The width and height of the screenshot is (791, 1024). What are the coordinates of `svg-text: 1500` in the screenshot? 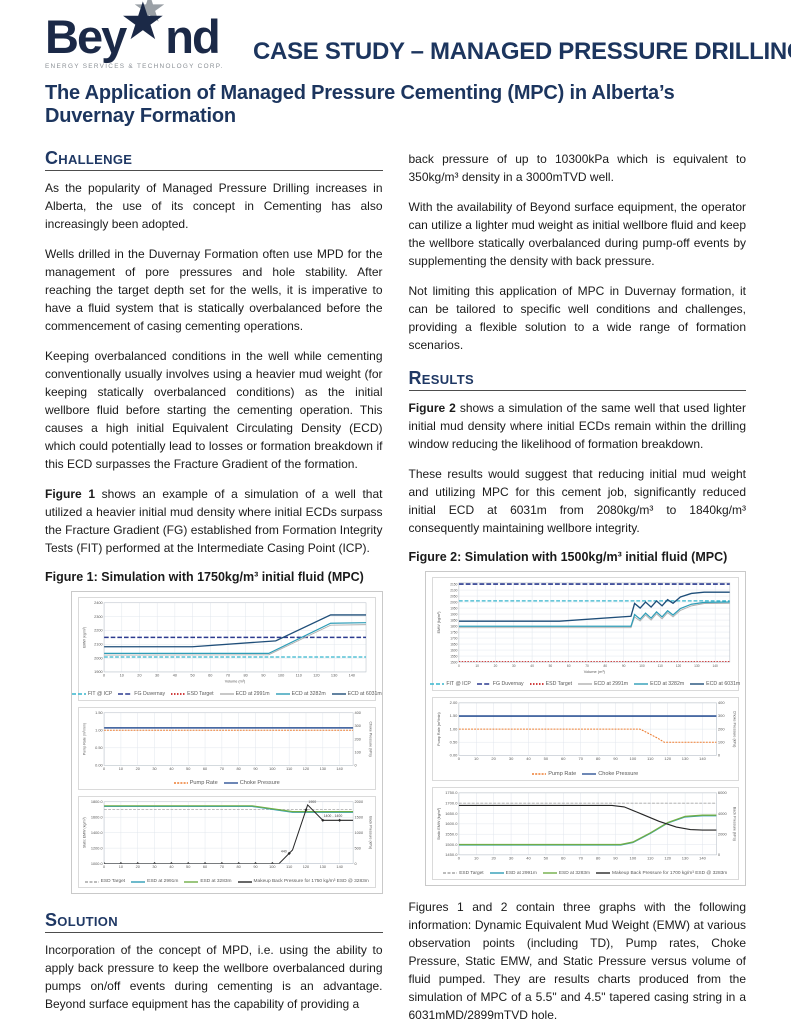 It's located at (453, 662).